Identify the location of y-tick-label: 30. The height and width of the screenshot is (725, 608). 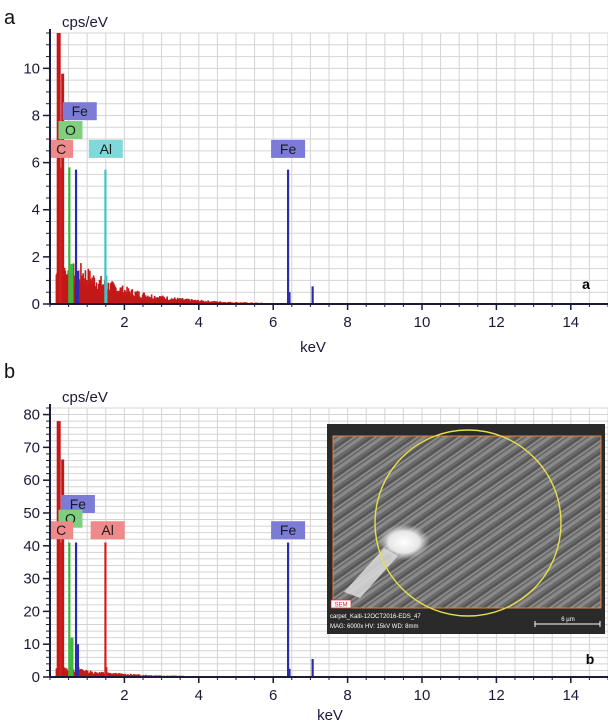
(31, 579).